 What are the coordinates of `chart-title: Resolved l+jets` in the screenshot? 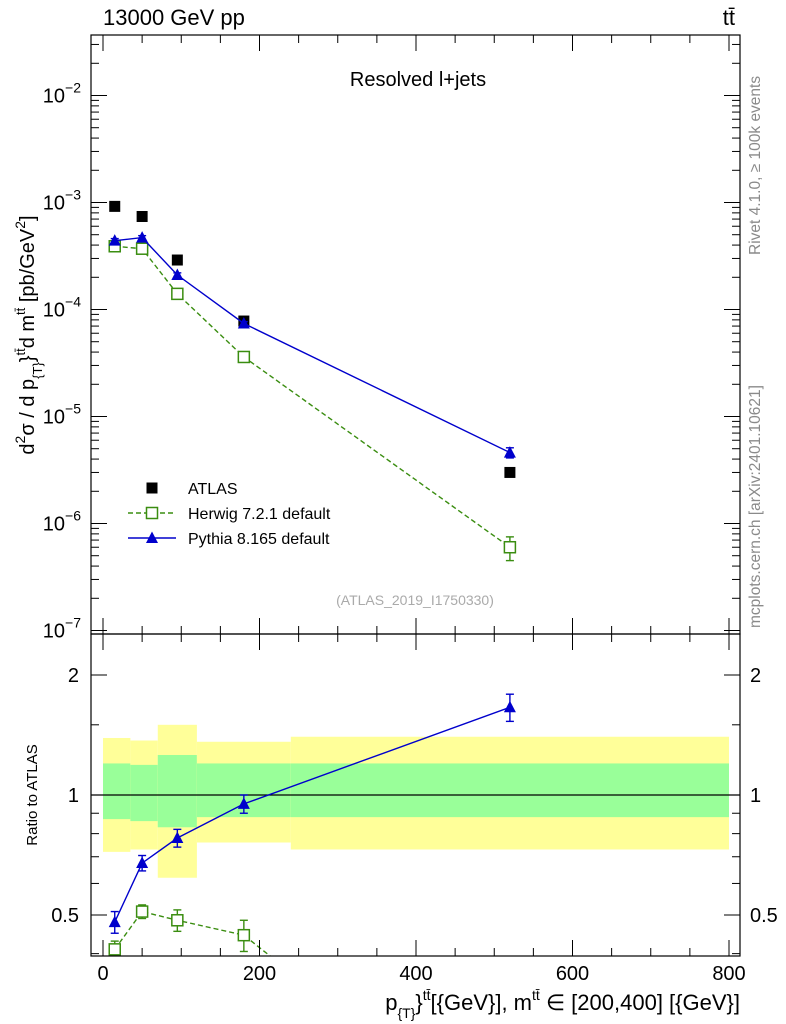 It's located at (418, 80).